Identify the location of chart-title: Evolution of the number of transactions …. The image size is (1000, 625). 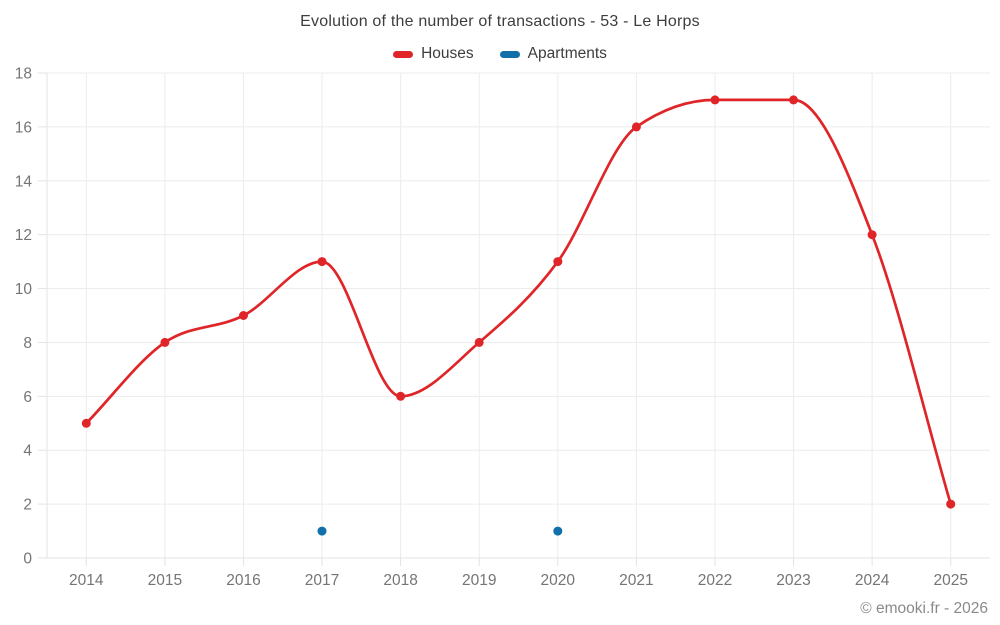
(500, 21).